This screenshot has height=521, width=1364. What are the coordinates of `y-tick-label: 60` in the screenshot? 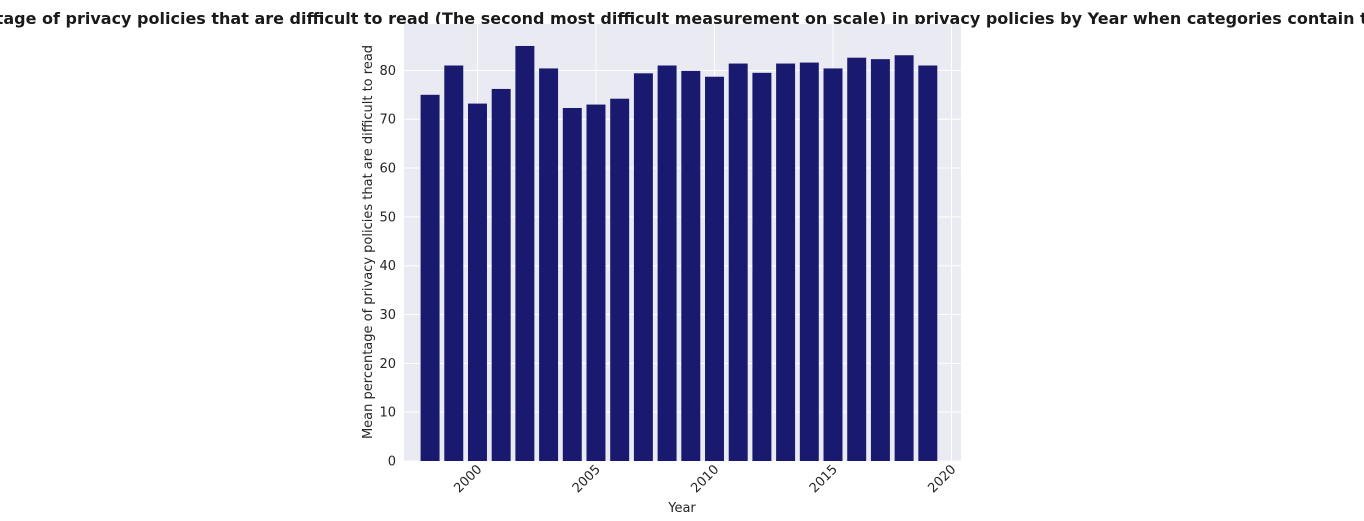 It's located at (387, 169).